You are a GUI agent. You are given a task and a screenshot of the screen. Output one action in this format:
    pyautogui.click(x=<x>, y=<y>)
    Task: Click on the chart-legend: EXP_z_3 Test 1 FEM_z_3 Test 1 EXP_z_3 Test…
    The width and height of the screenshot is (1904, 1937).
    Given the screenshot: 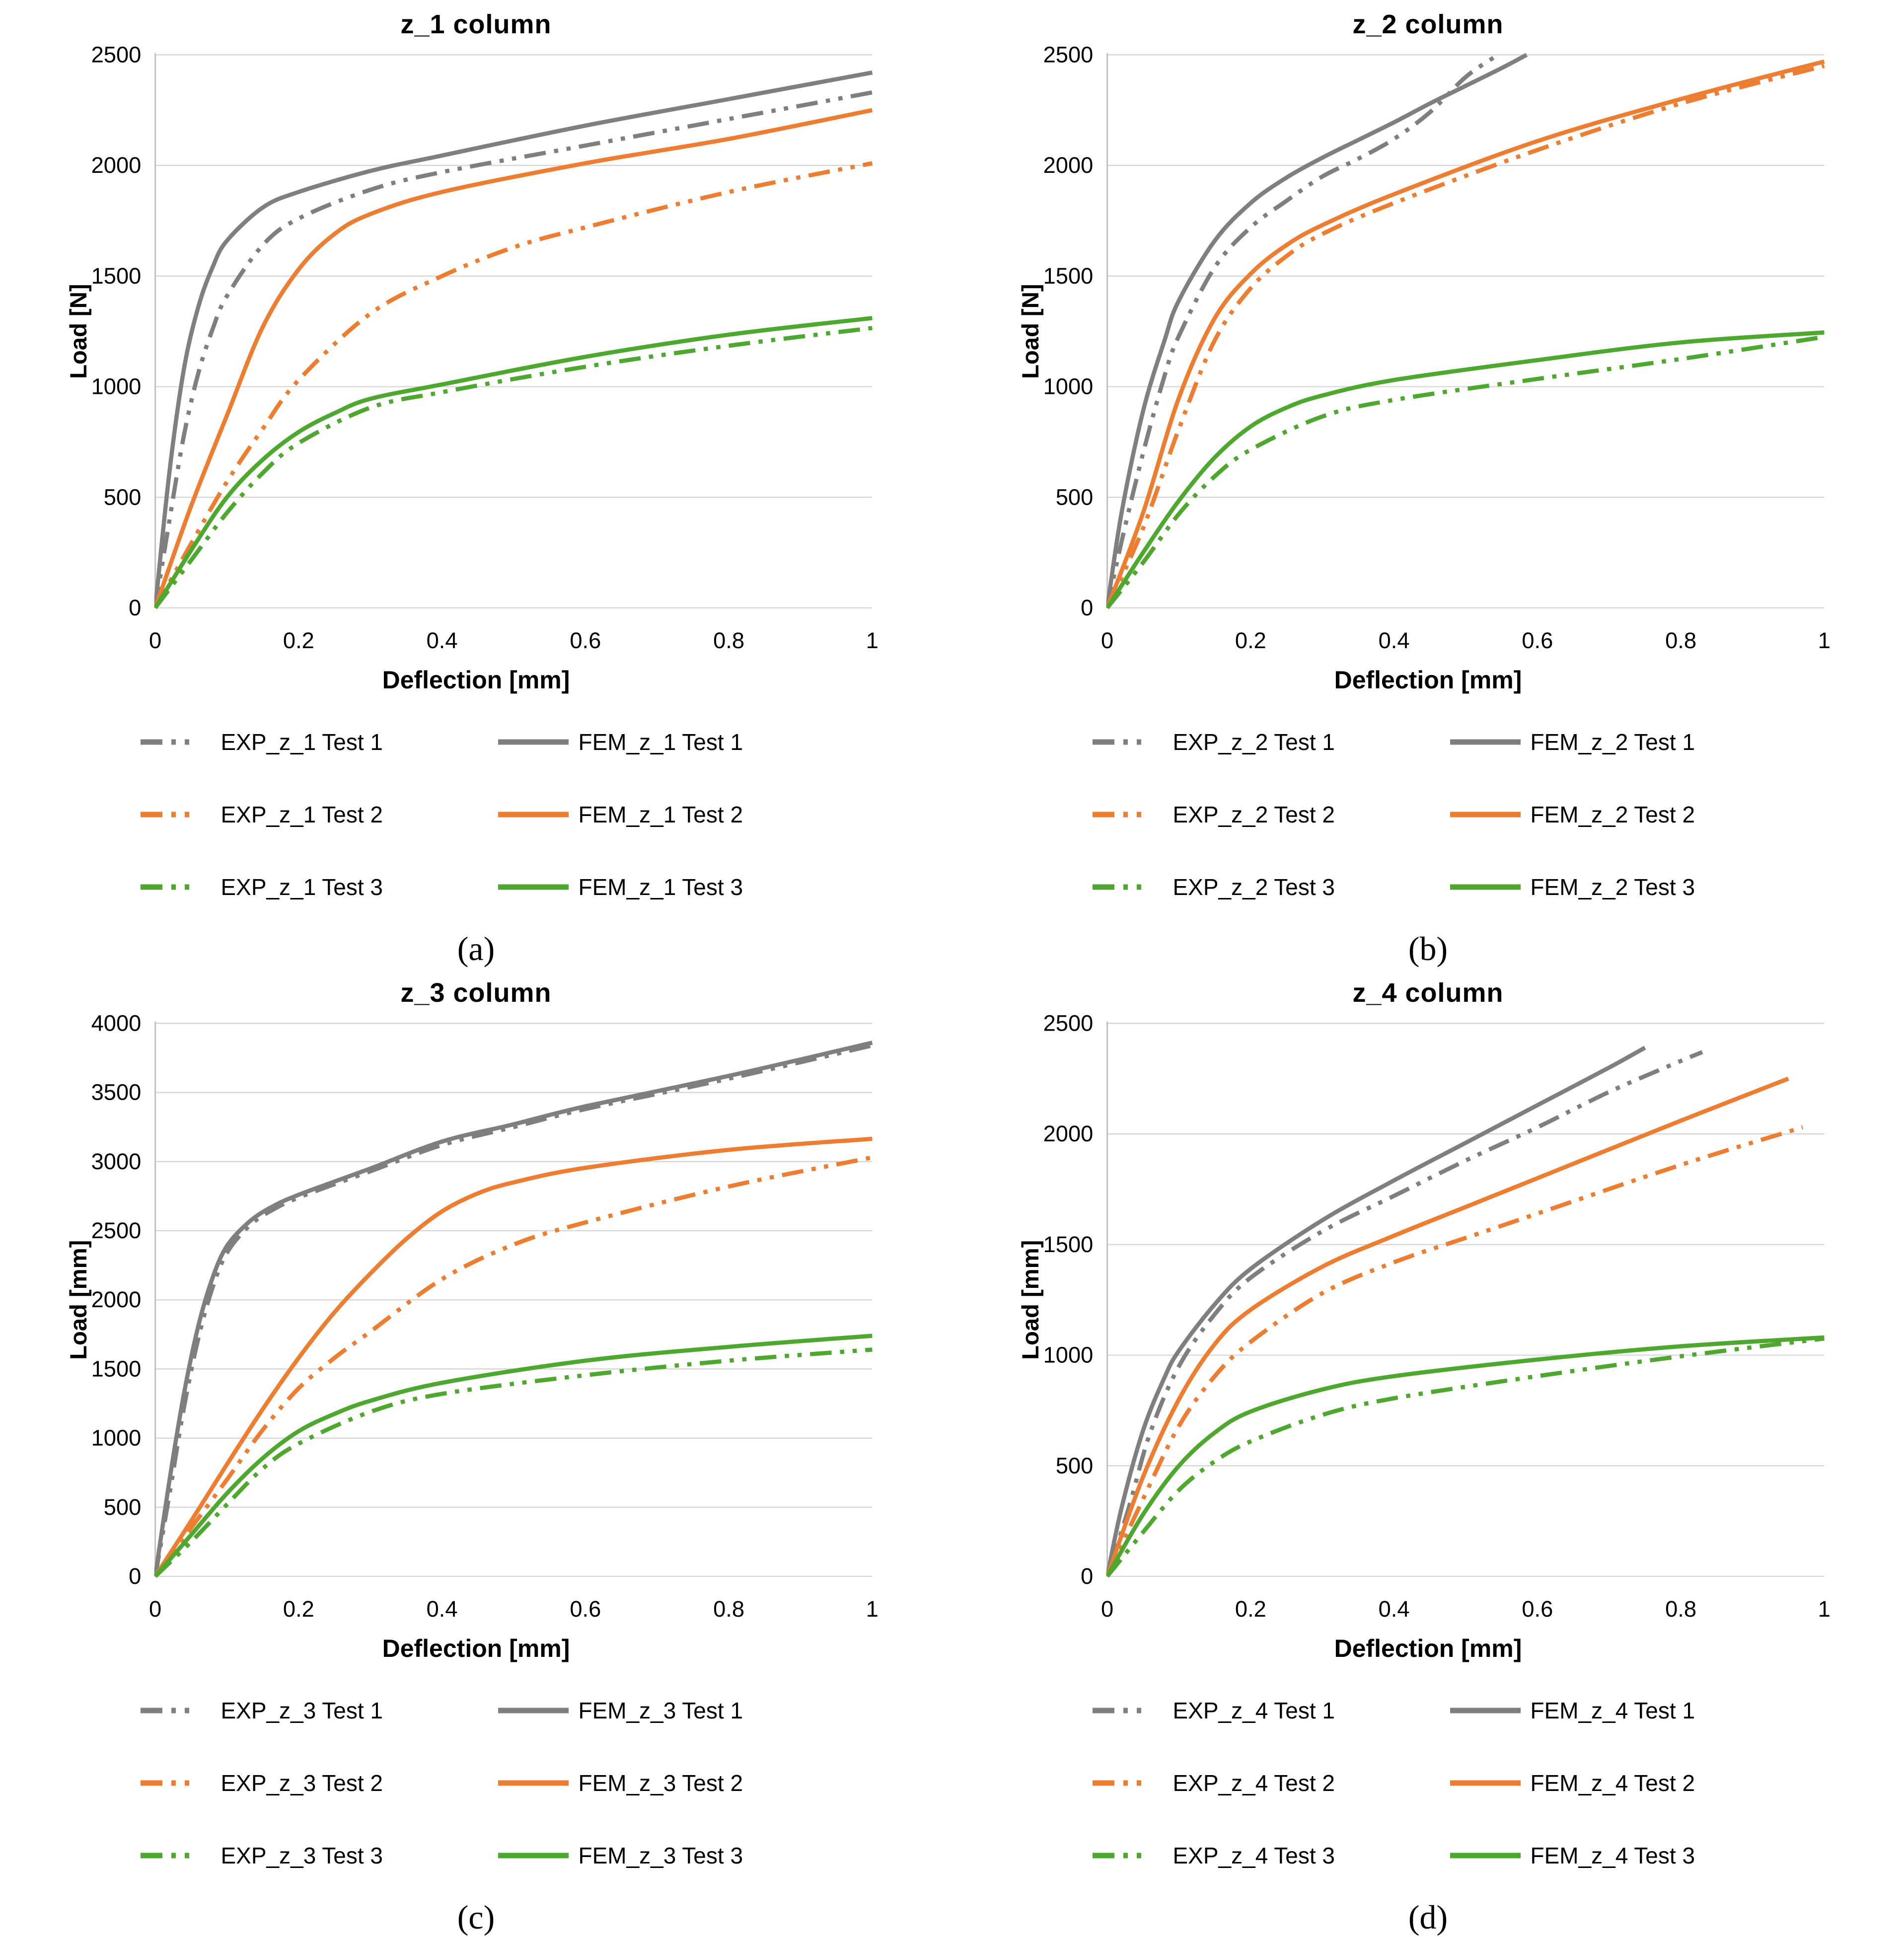 What is the action you would take?
    pyautogui.click(x=476, y=1783)
    